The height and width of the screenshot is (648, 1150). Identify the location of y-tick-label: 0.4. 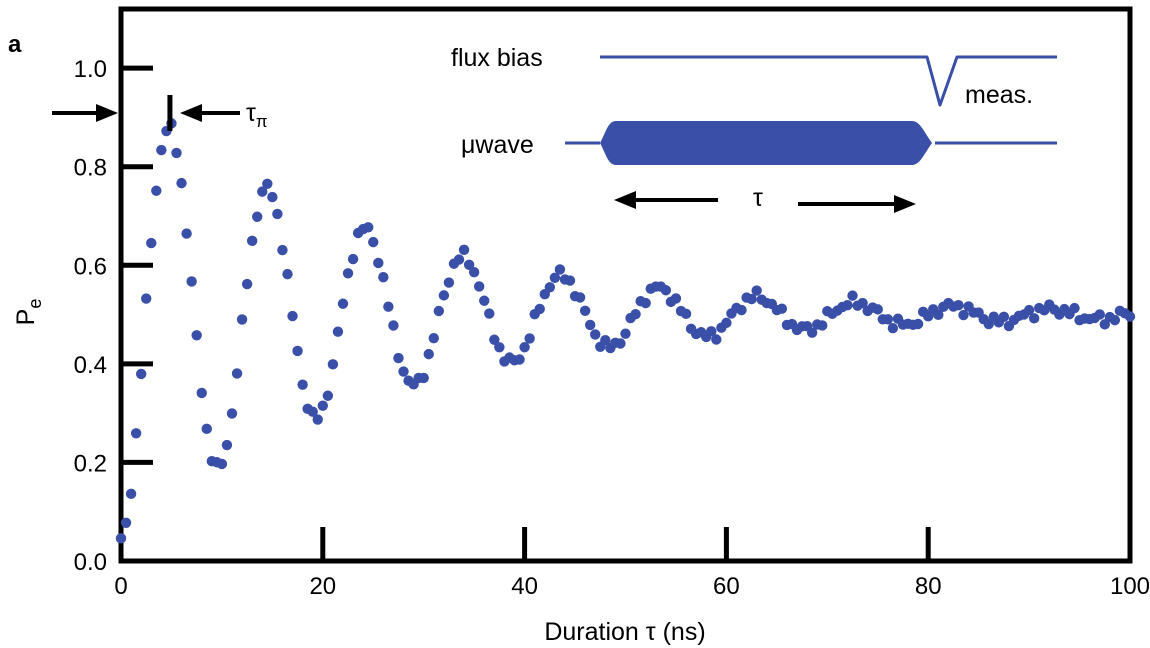
(90, 365).